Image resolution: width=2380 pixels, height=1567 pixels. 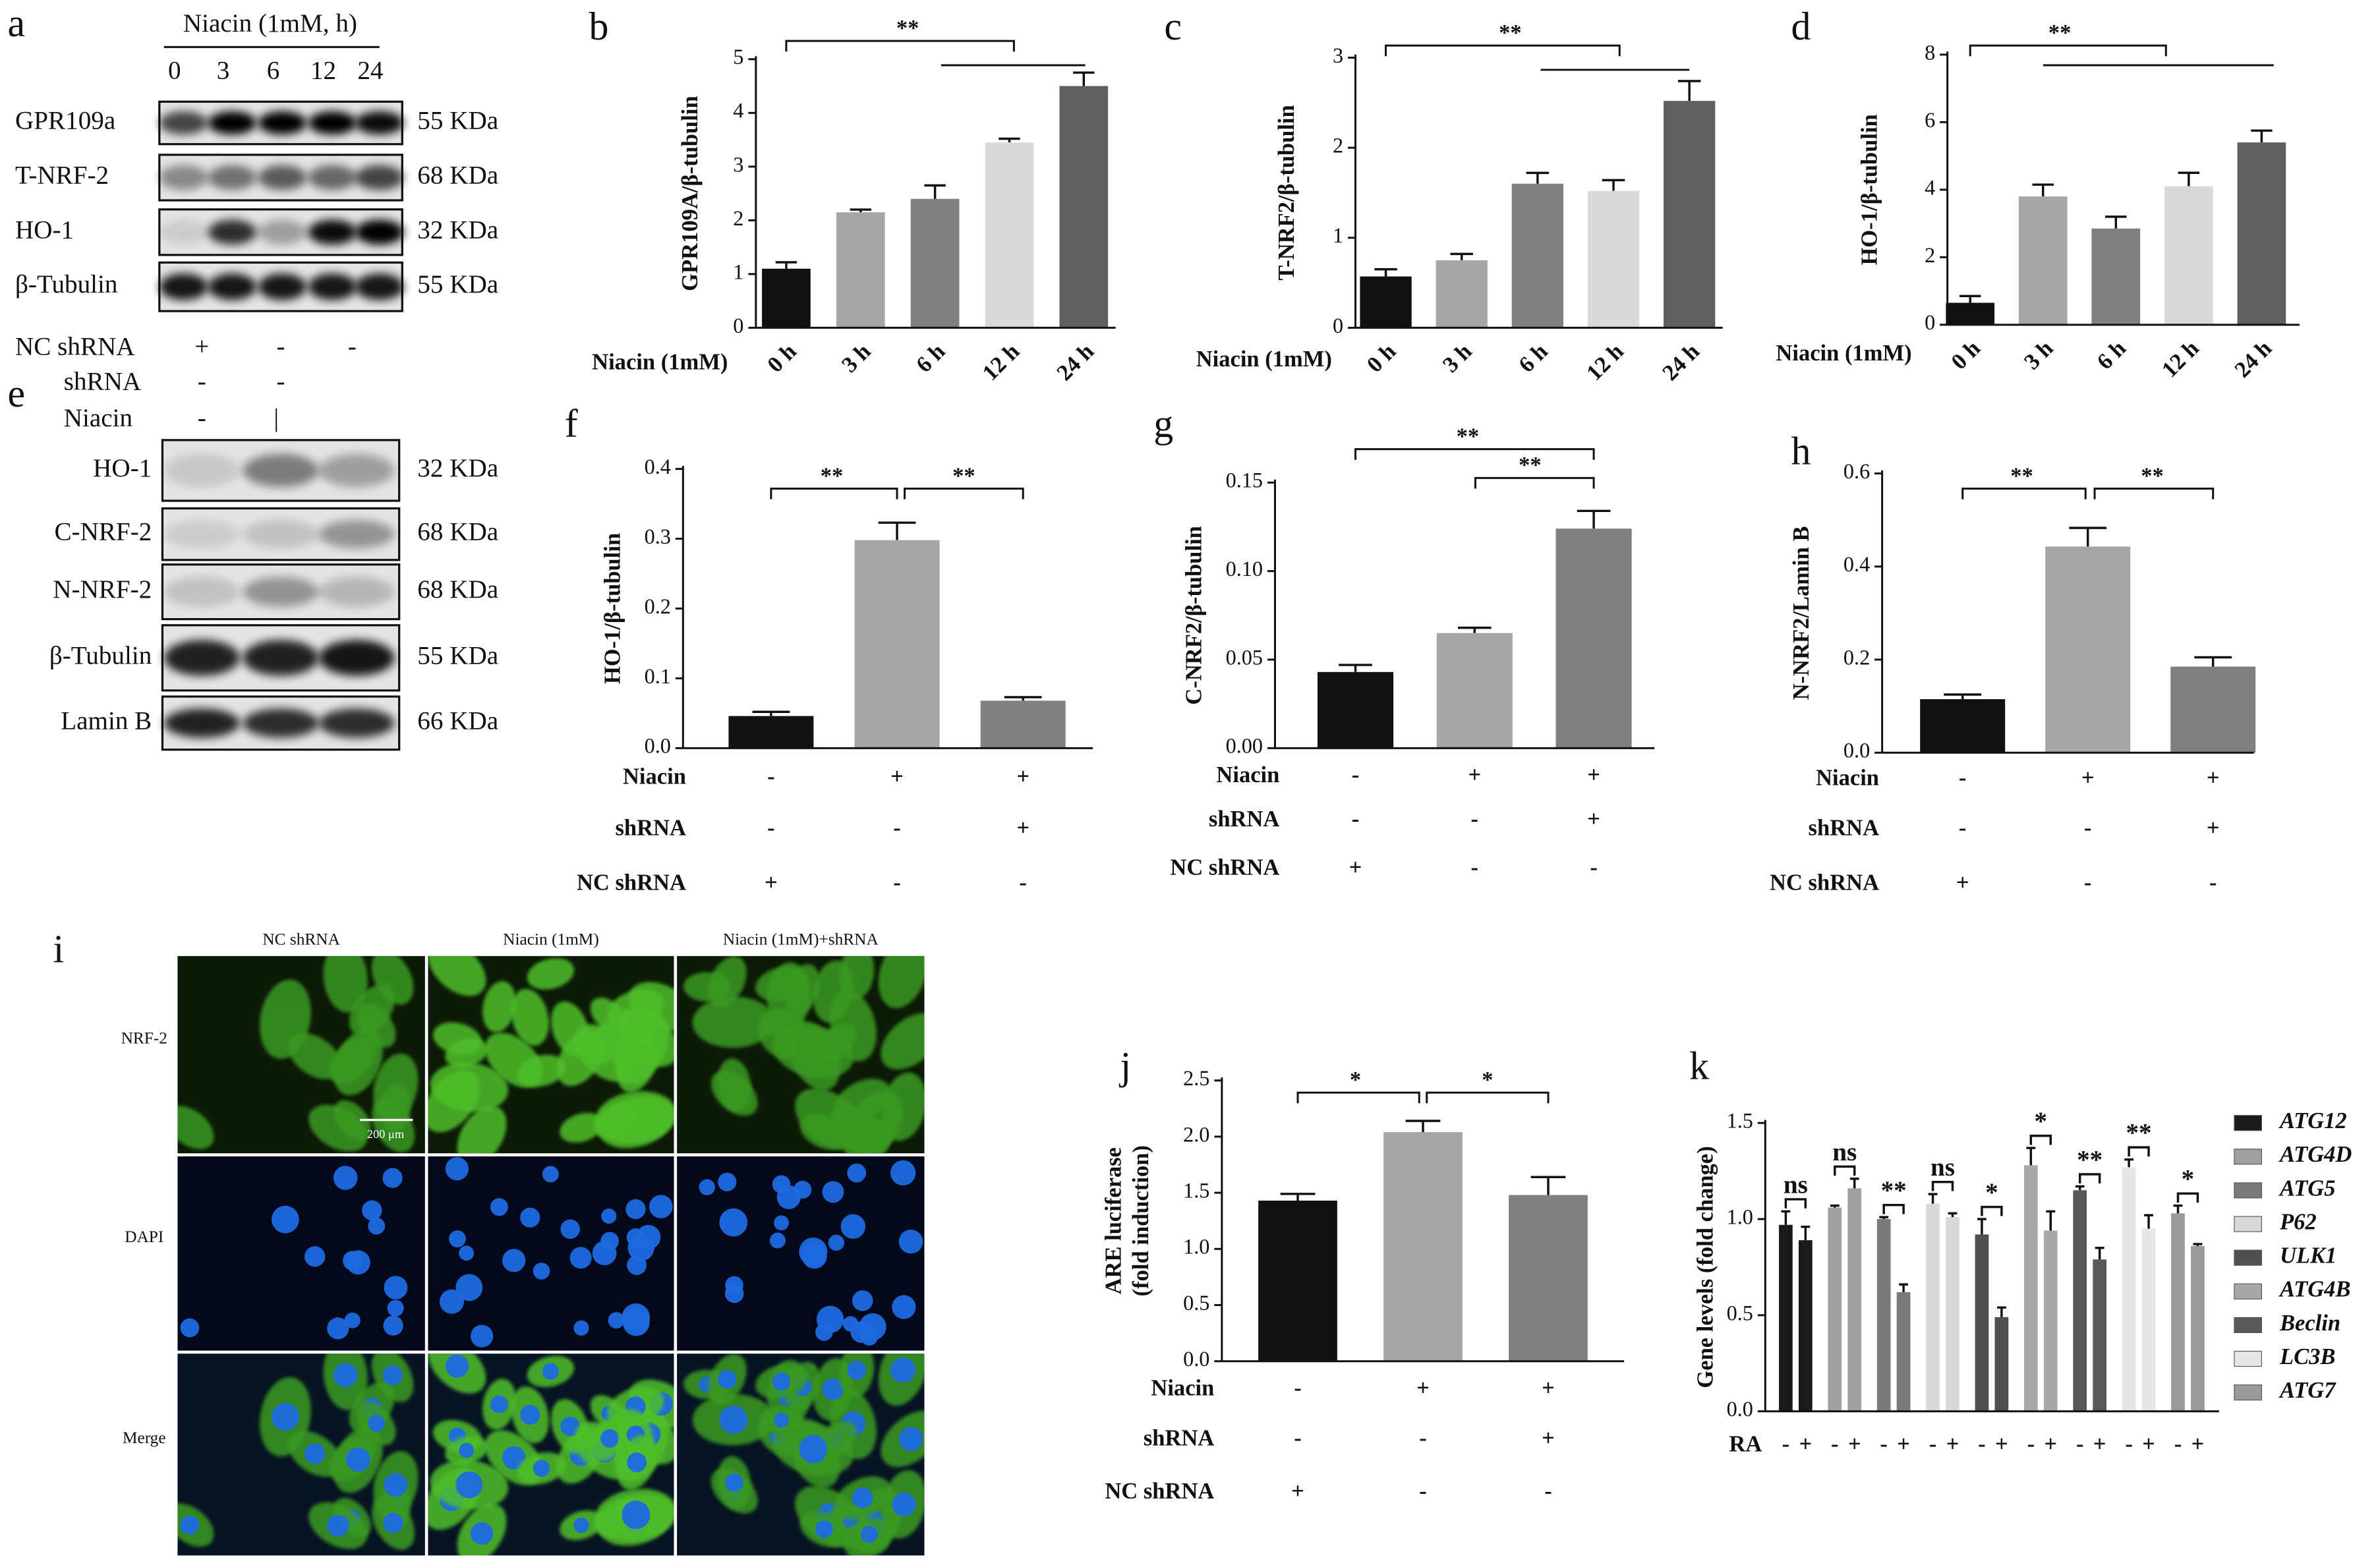 What do you see at coordinates (1182, 1387) in the screenshot?
I see `condition-label: Niacin` at bounding box center [1182, 1387].